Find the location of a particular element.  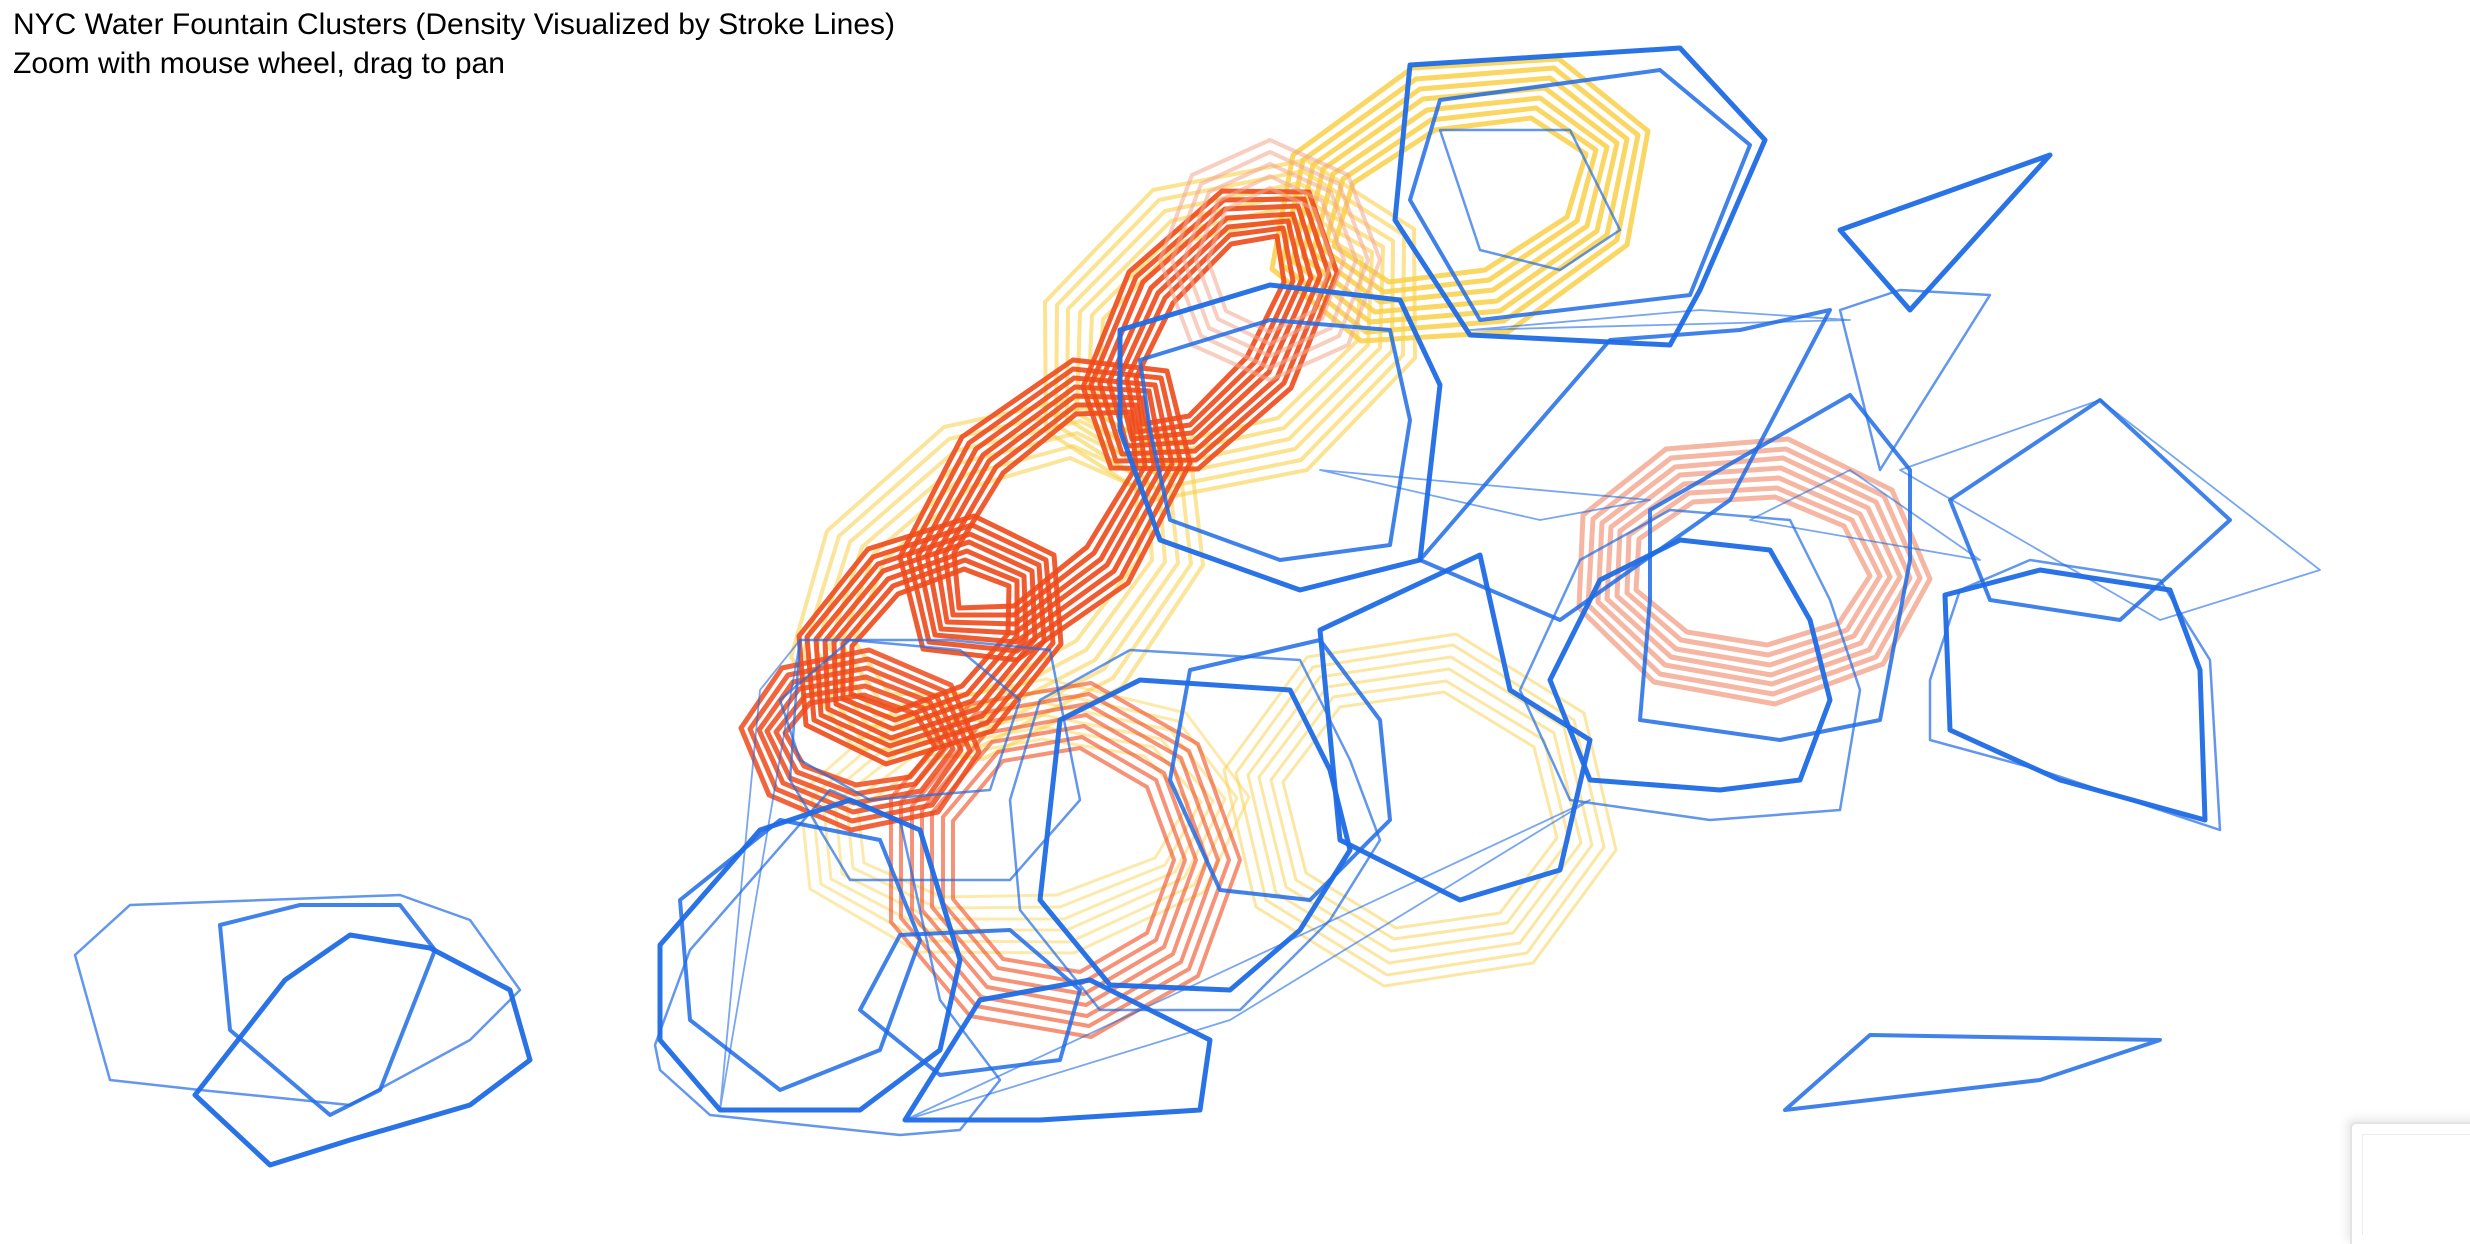

corner-widget is located at coordinates (2410, 1183).